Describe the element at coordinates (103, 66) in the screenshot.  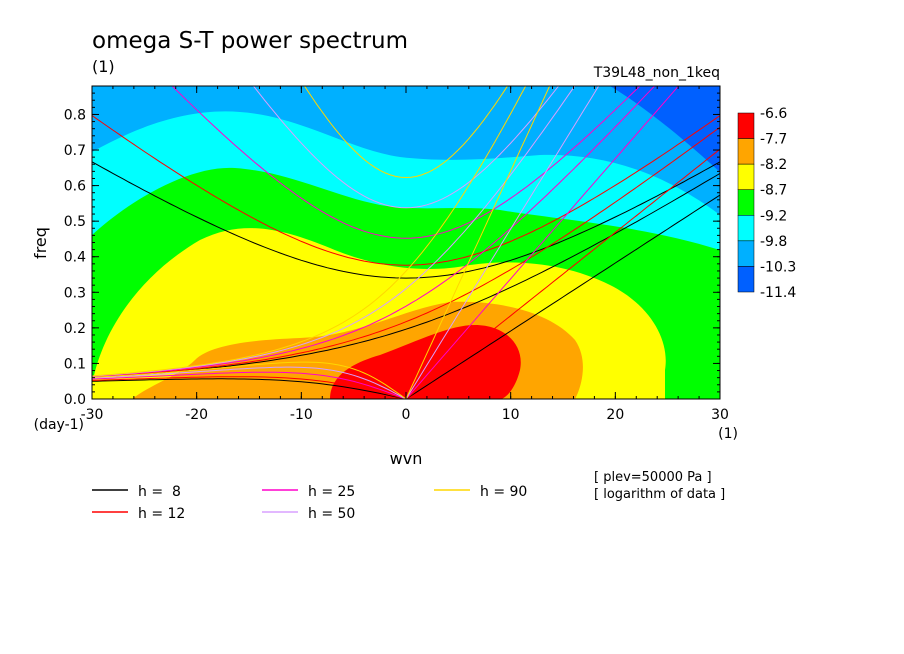
I see `chart-subtitle: (1)` at that location.